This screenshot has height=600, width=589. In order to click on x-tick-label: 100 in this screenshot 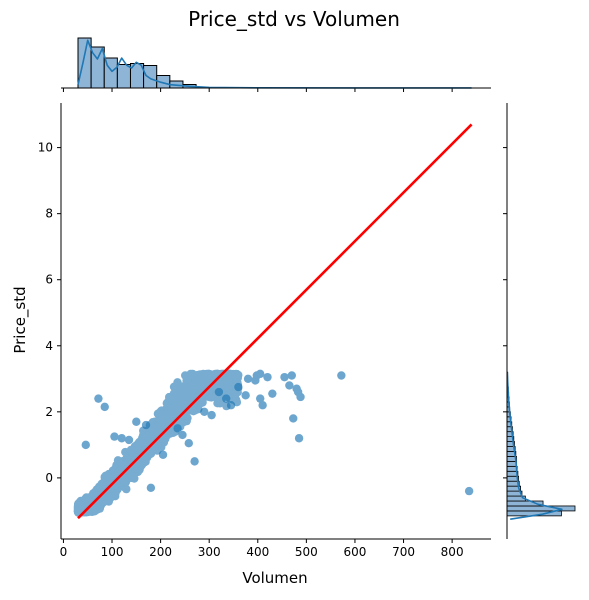, I will do `click(112, 552)`.